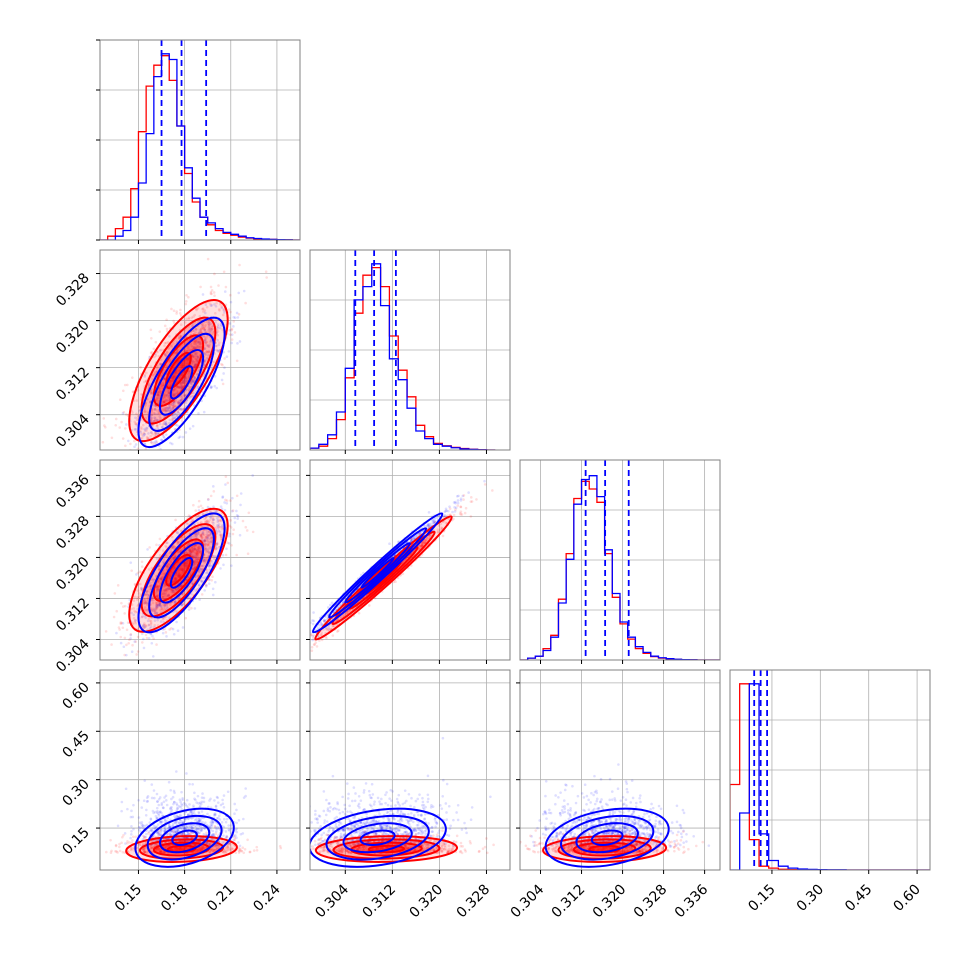 The width and height of the screenshot is (970, 970). What do you see at coordinates (403, 358) in the screenshot?
I see `hist-series_b` at bounding box center [403, 358].